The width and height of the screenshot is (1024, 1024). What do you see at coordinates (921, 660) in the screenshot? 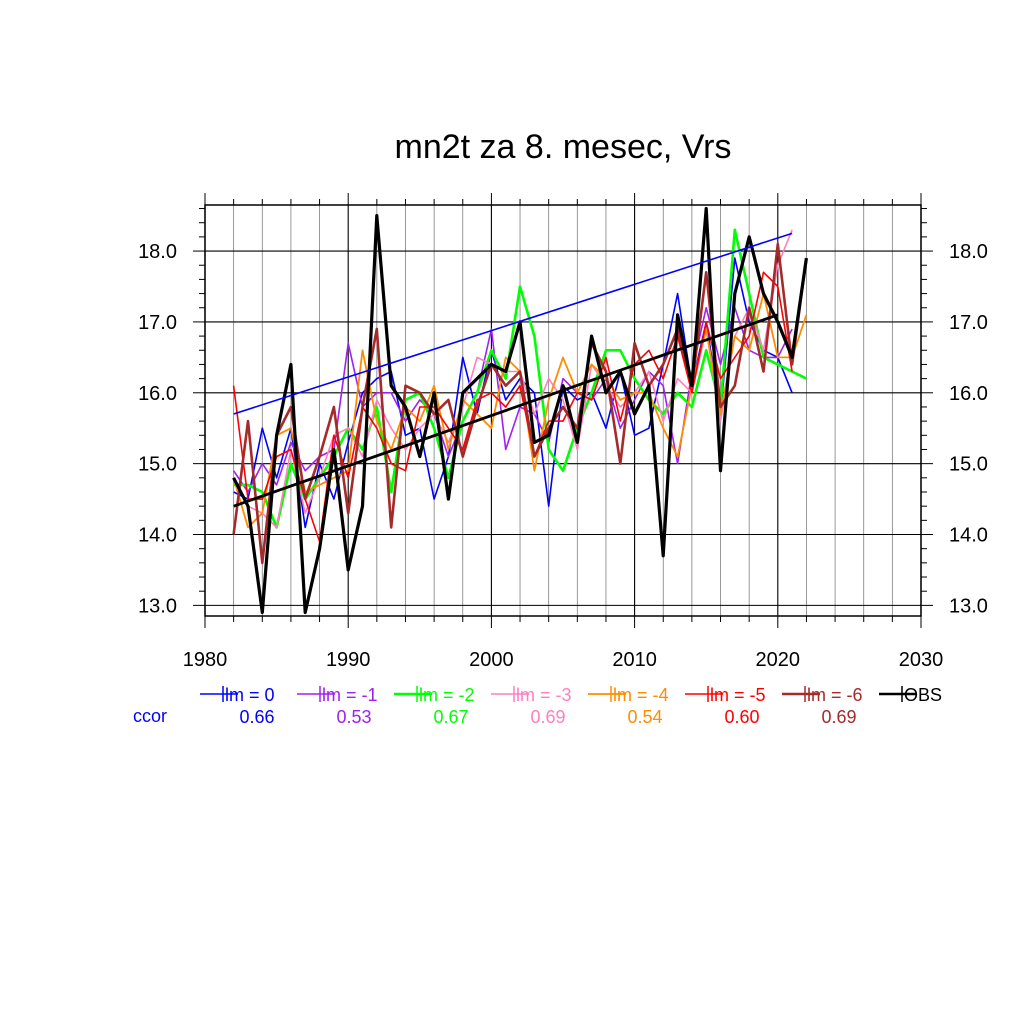
I see `x-tick-label: 2030` at bounding box center [921, 660].